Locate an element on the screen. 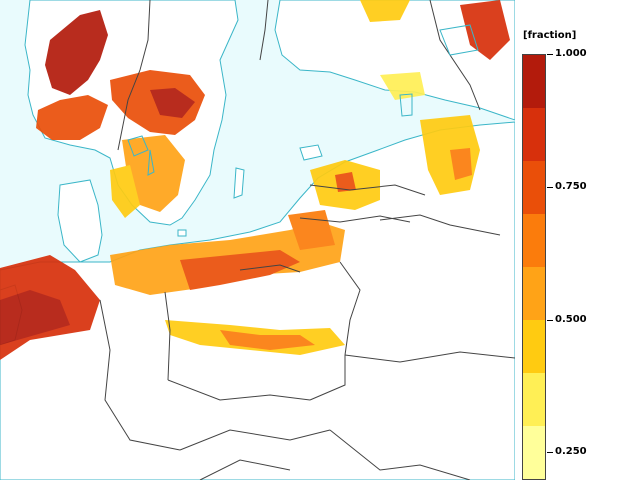 This screenshot has width=640, height=480. lake-peipus is located at coordinates (406, 105).